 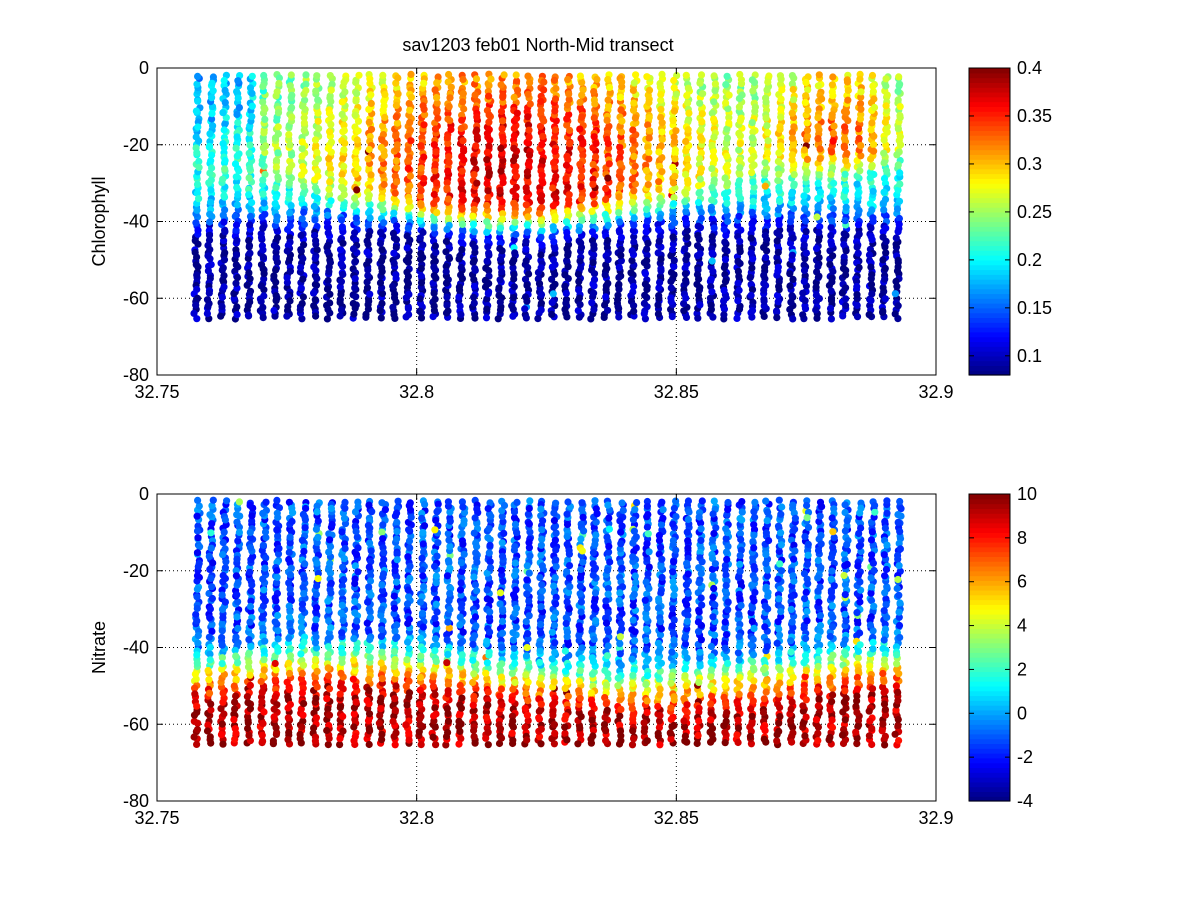 I want to click on colorbar-tick-label: 0.1, so click(x=1029, y=356).